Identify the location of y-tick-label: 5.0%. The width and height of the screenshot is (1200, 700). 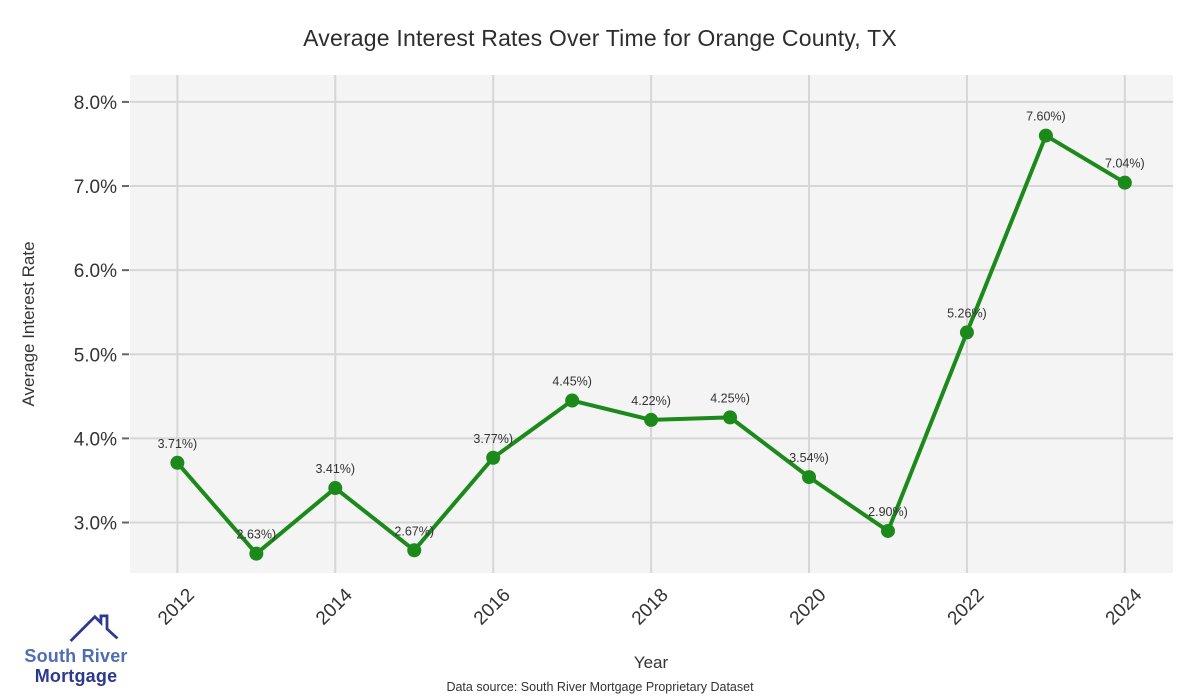
(95, 355).